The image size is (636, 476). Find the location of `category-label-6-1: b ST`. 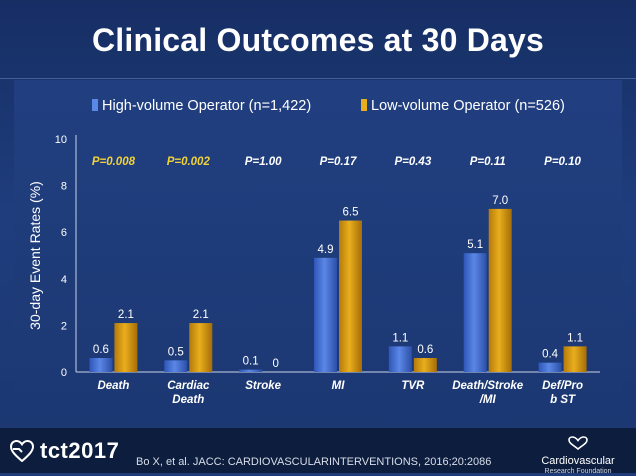

category-label-6-1: b ST is located at coordinates (563, 400).